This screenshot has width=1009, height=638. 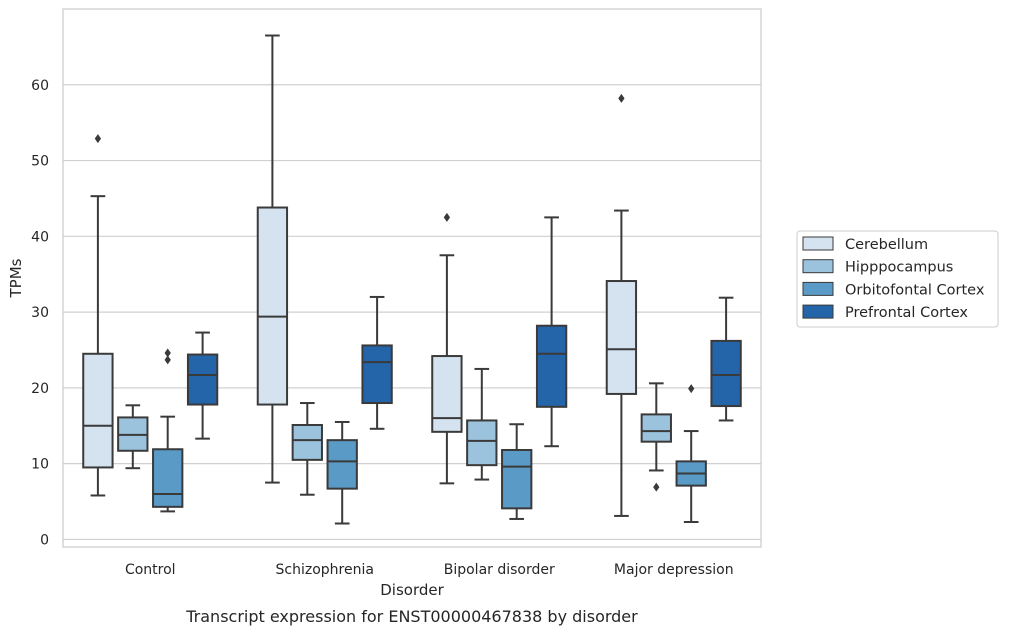 What do you see at coordinates (674, 570) in the screenshot?
I see `x-tick-label-4: Major depression` at bounding box center [674, 570].